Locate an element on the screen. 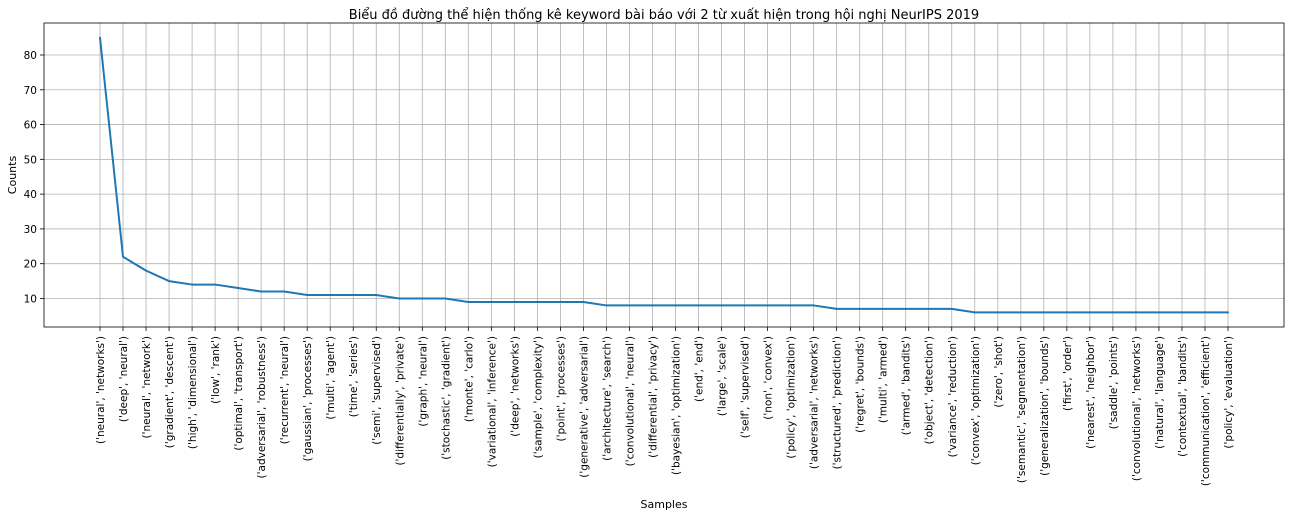 The height and width of the screenshot is (518, 1292). x-tick-label: ('convex', 'optimization') is located at coordinates (976, 400).